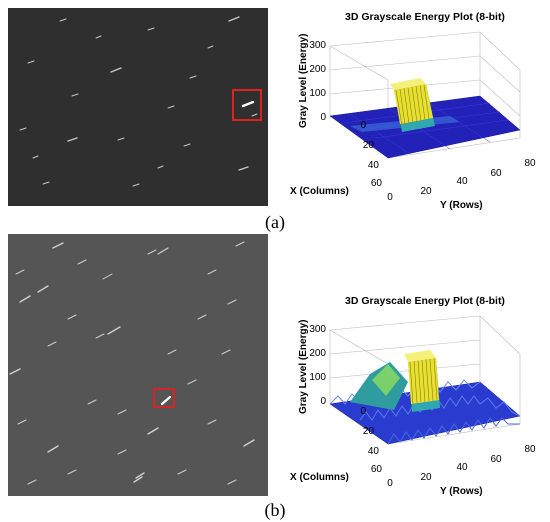 This screenshot has width=550, height=522. Describe the element at coordinates (247, 105) in the screenshot. I see `highlight-box-a` at that location.